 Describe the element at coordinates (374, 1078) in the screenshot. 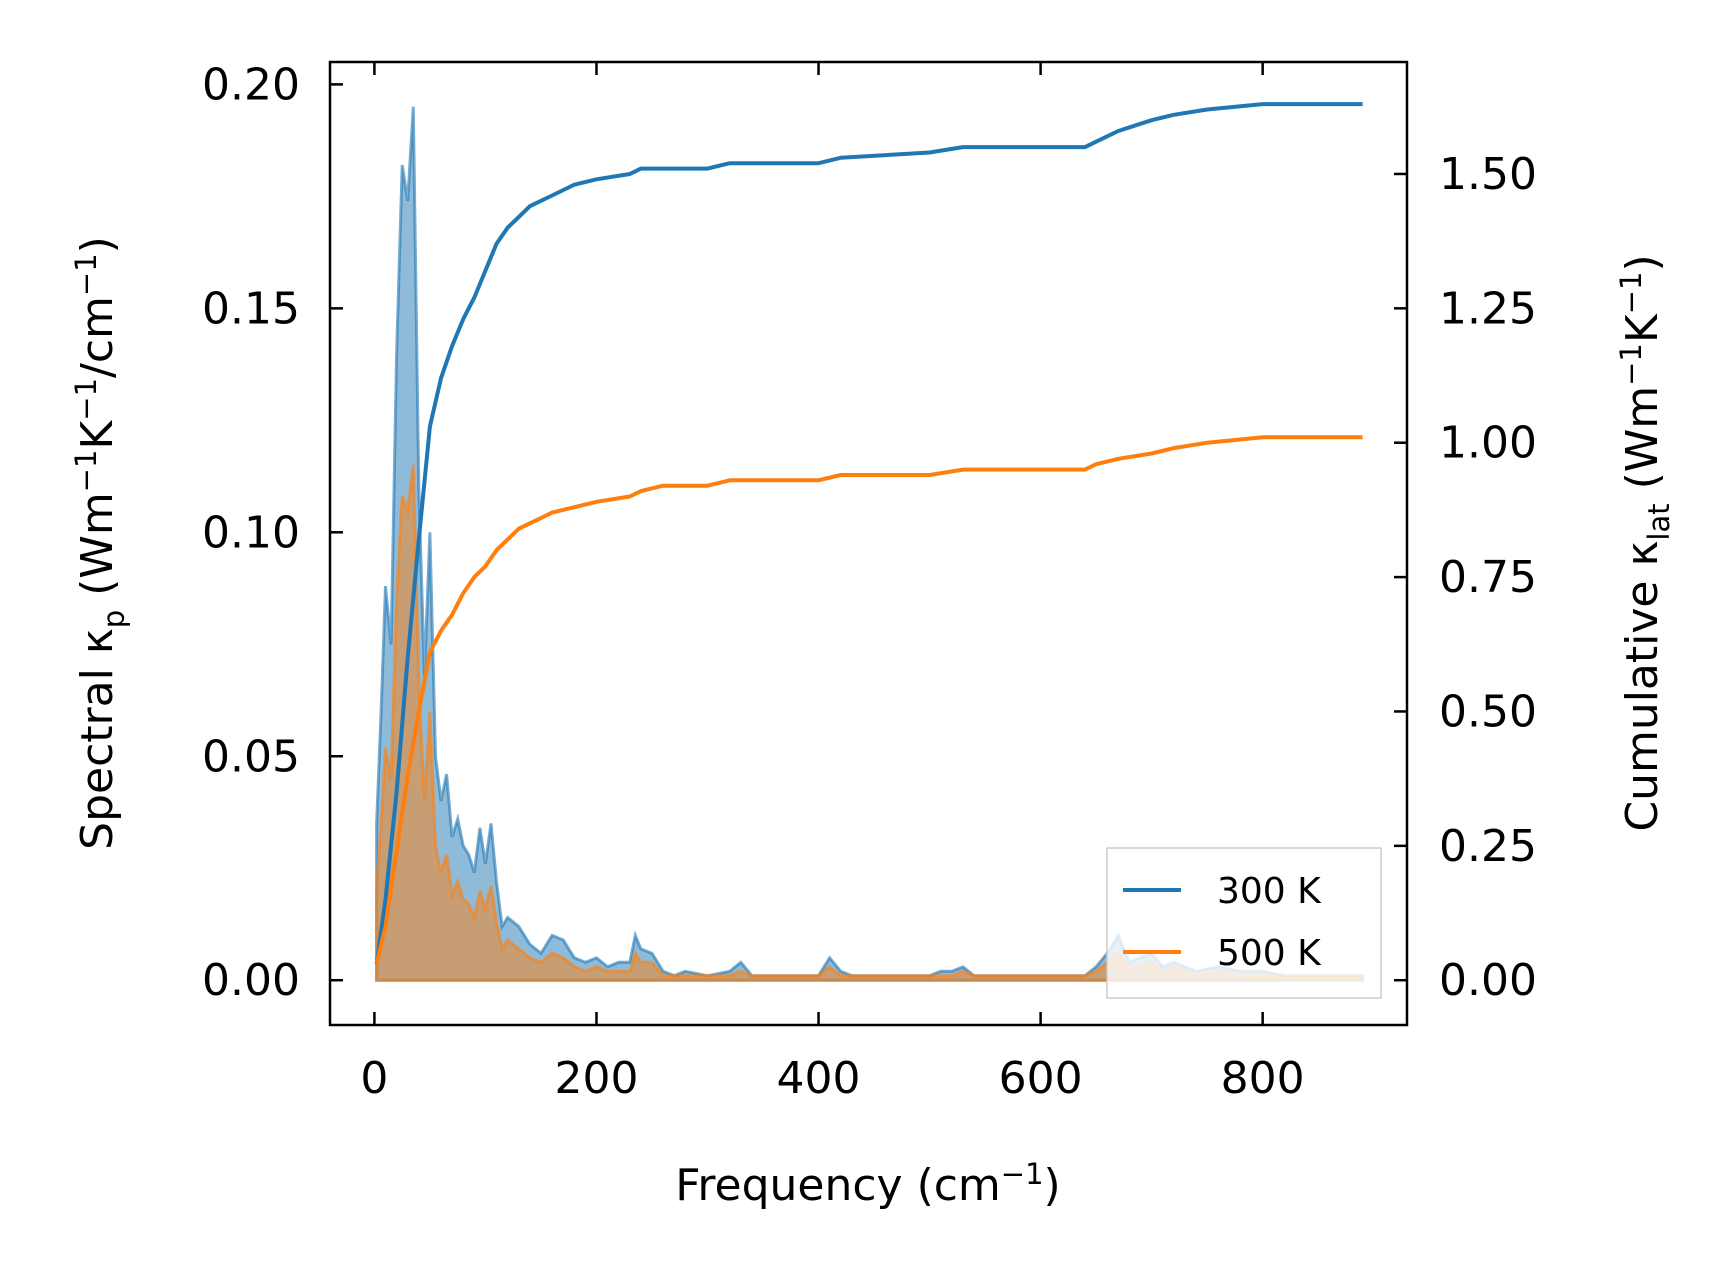

I see `x-tick-label: 0` at that location.